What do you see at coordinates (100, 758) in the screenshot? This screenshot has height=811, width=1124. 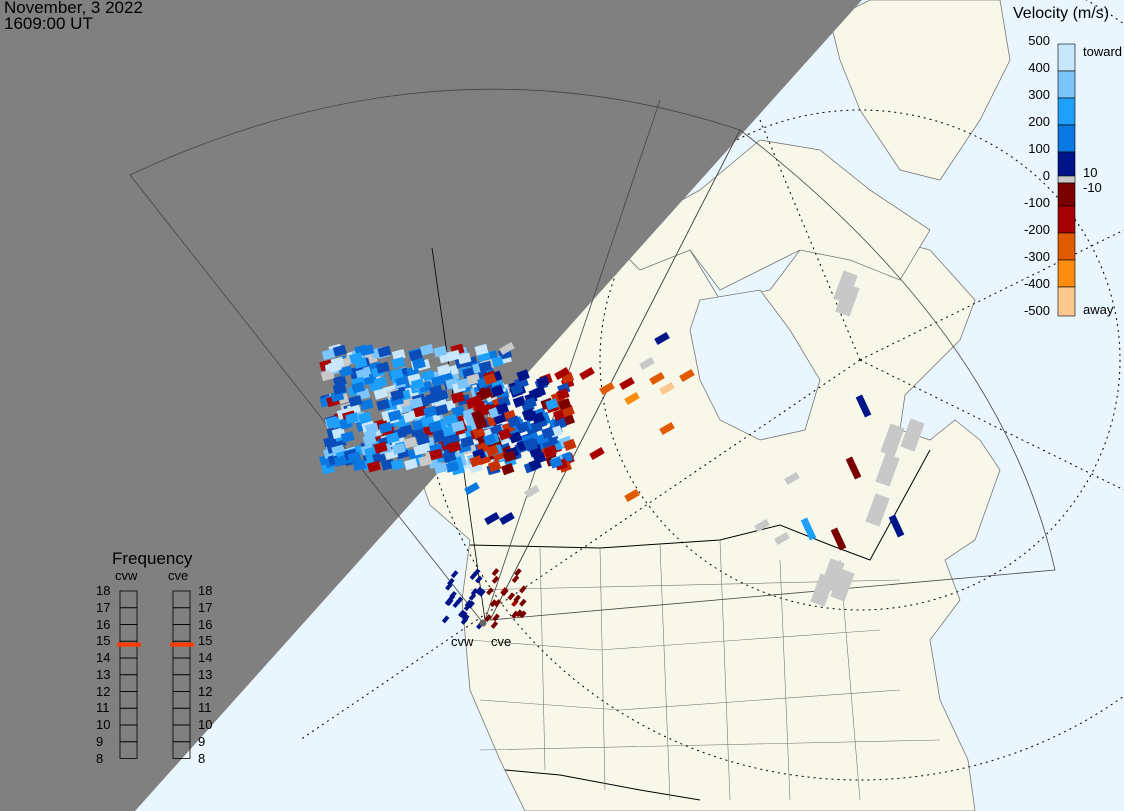 I see `frequency-tick-right: 8` at bounding box center [100, 758].